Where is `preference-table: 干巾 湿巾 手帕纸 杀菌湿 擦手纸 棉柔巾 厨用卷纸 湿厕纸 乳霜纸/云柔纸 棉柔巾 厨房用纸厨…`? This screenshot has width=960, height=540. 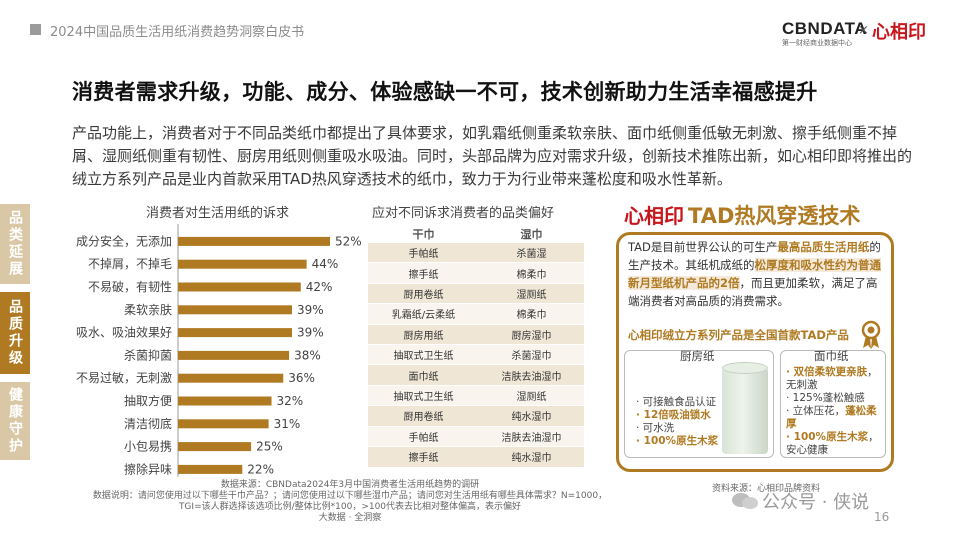 preference-table: 干巾 湿巾 手帕纸 杀菌湿 擦手纸 棉柔巾 厨用卷纸 湿厕纸 乳霜纸/云柔纸 棉柔巾 厨房用纸厨… is located at coordinates (476, 346).